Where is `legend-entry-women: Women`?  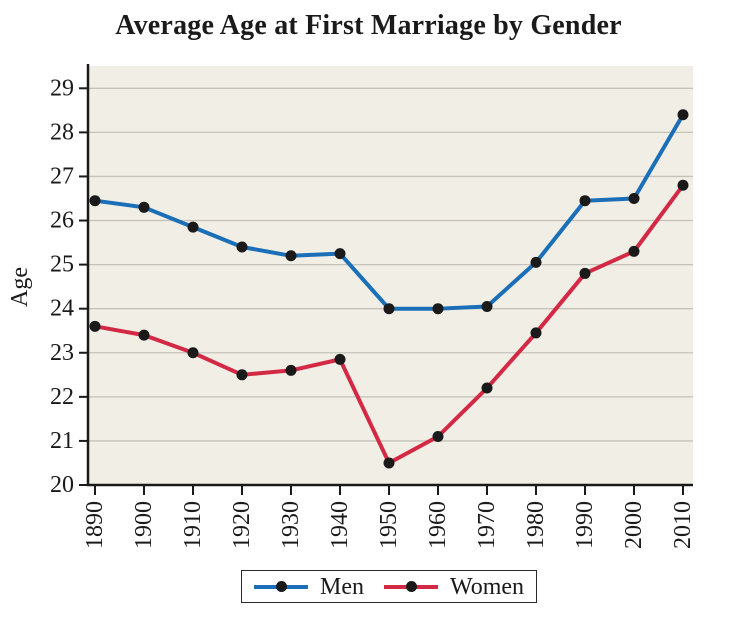
legend-entry-women: Women is located at coordinates (454, 587).